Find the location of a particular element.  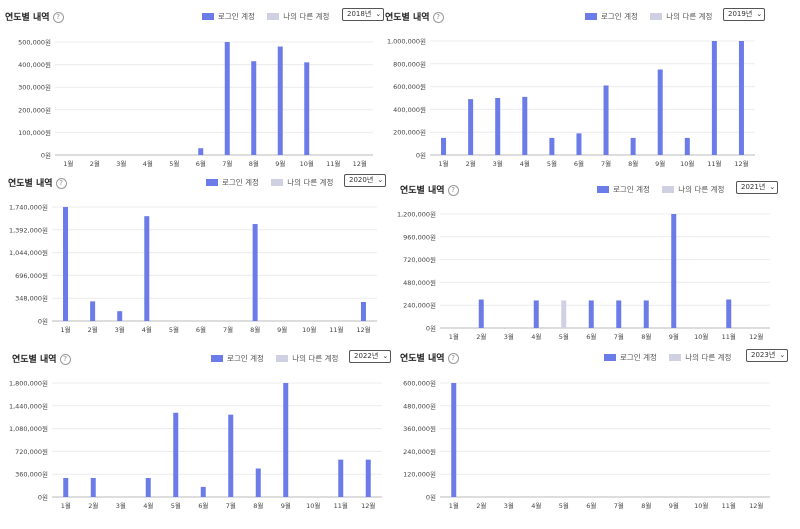

year-select: 2018년 ⌄ is located at coordinates (363, 14).